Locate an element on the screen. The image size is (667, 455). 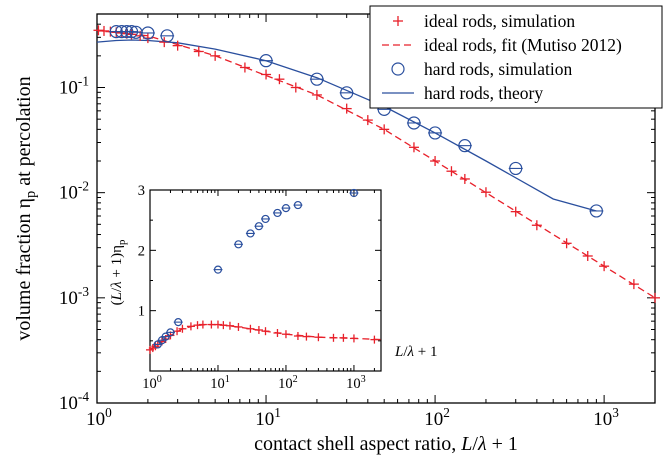
inset-y-tick-label: 2 is located at coordinates (141, 251).